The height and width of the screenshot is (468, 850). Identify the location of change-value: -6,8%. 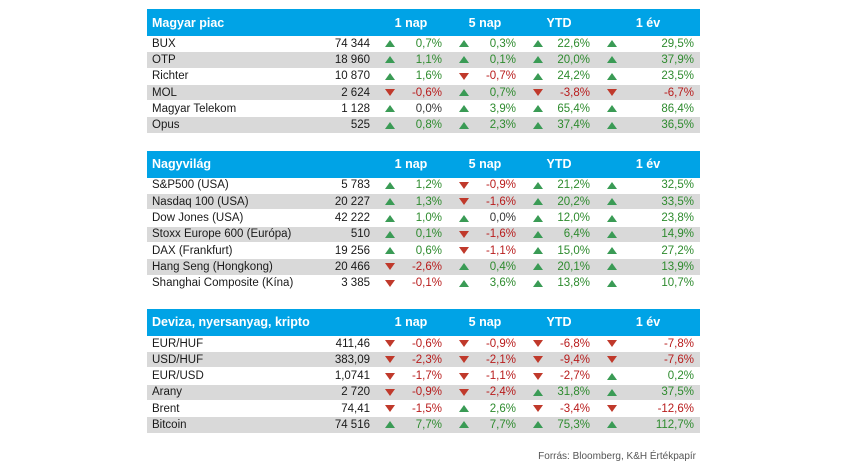
(574, 343).